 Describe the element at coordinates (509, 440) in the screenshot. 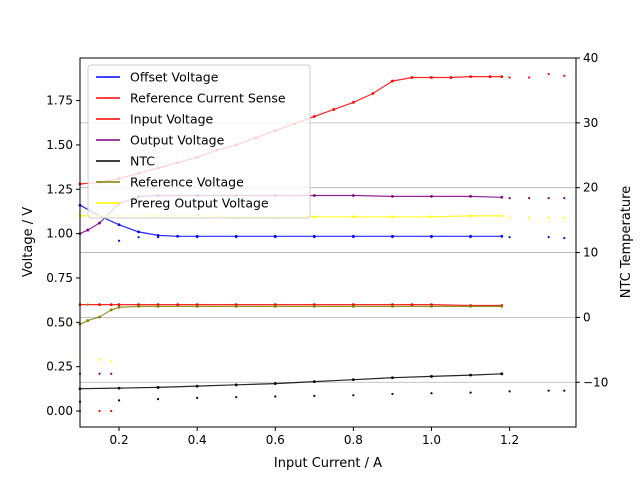

I see `x-tick-label: 1.2` at that location.